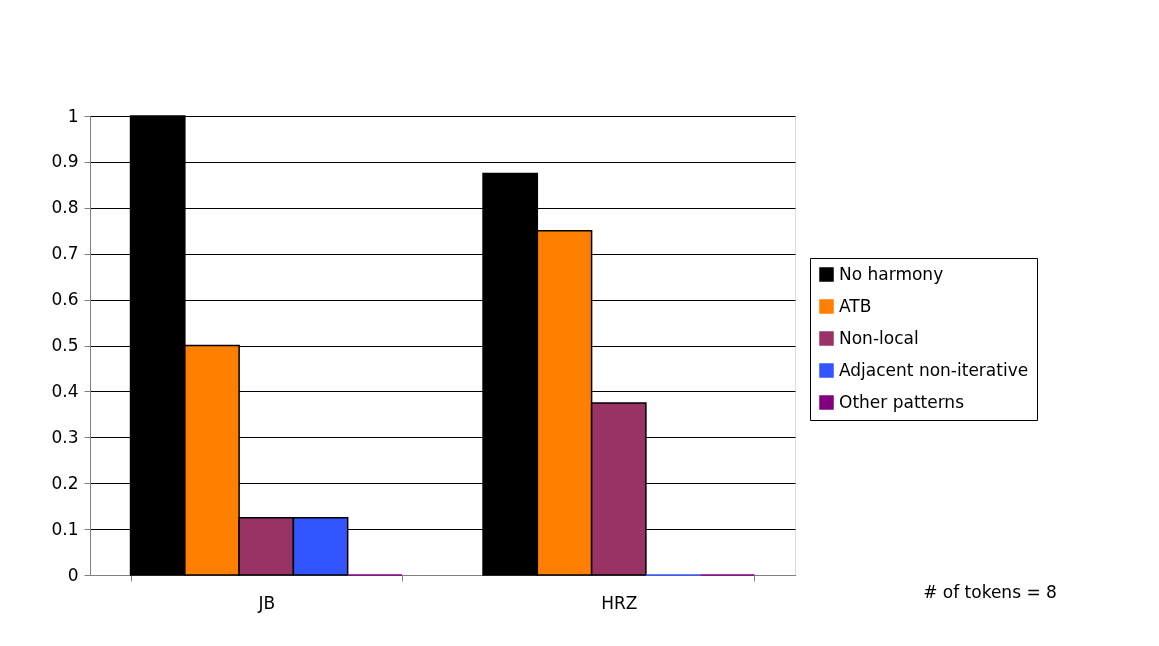 This screenshot has width=1159, height=646. I want to click on y-tick-label: 0.5, so click(65, 345).